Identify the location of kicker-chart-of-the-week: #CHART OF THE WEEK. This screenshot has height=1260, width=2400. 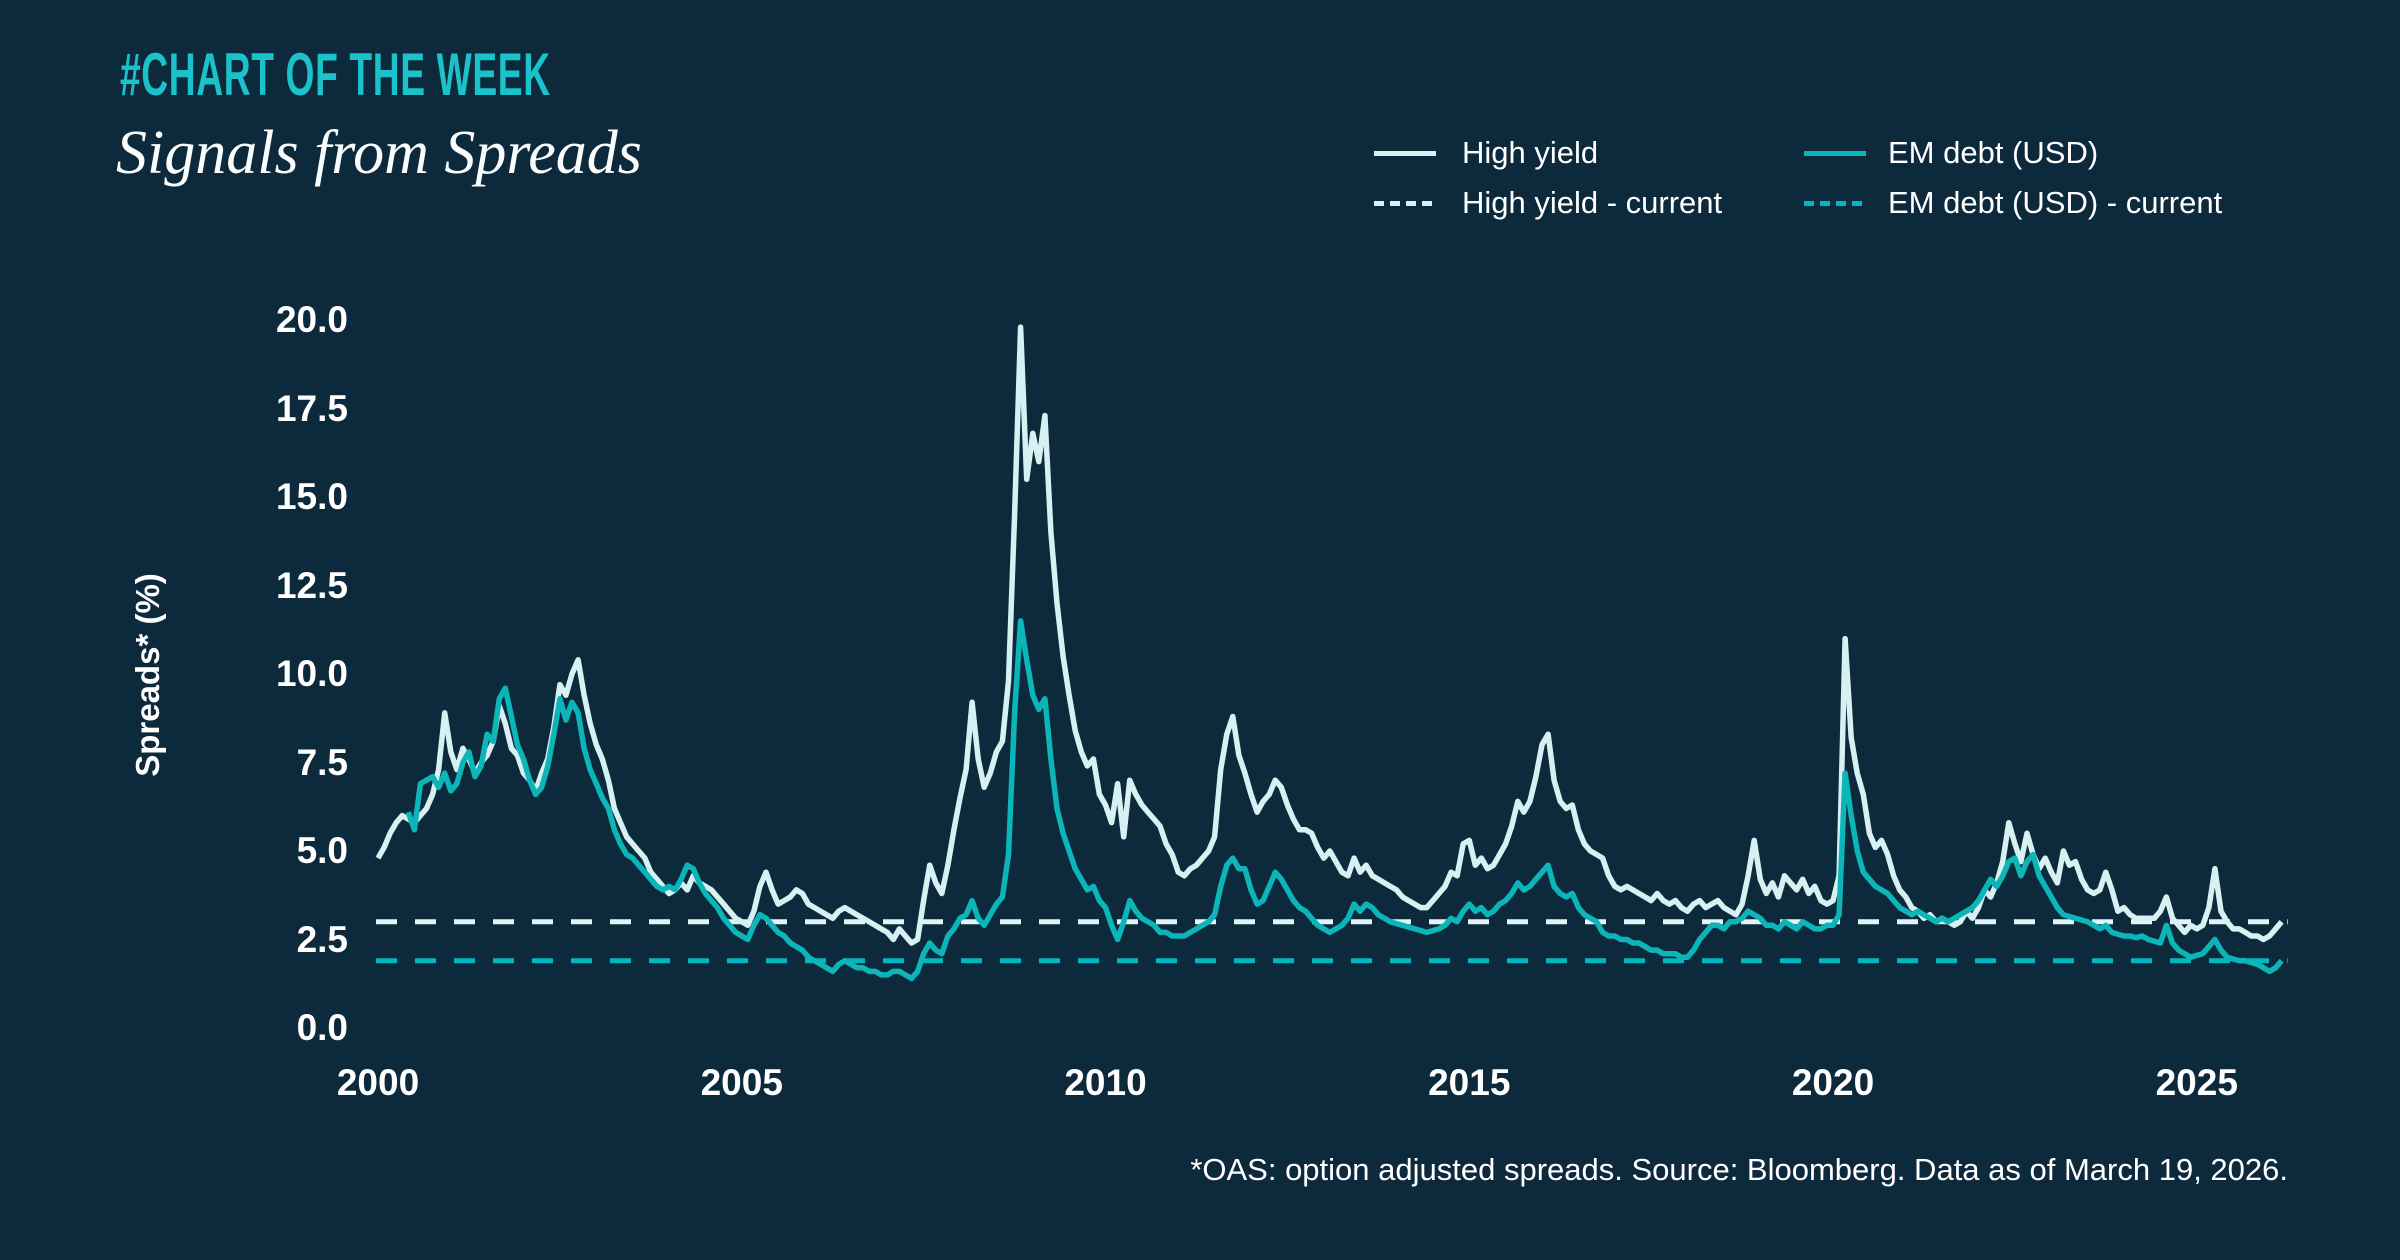
(335, 74).